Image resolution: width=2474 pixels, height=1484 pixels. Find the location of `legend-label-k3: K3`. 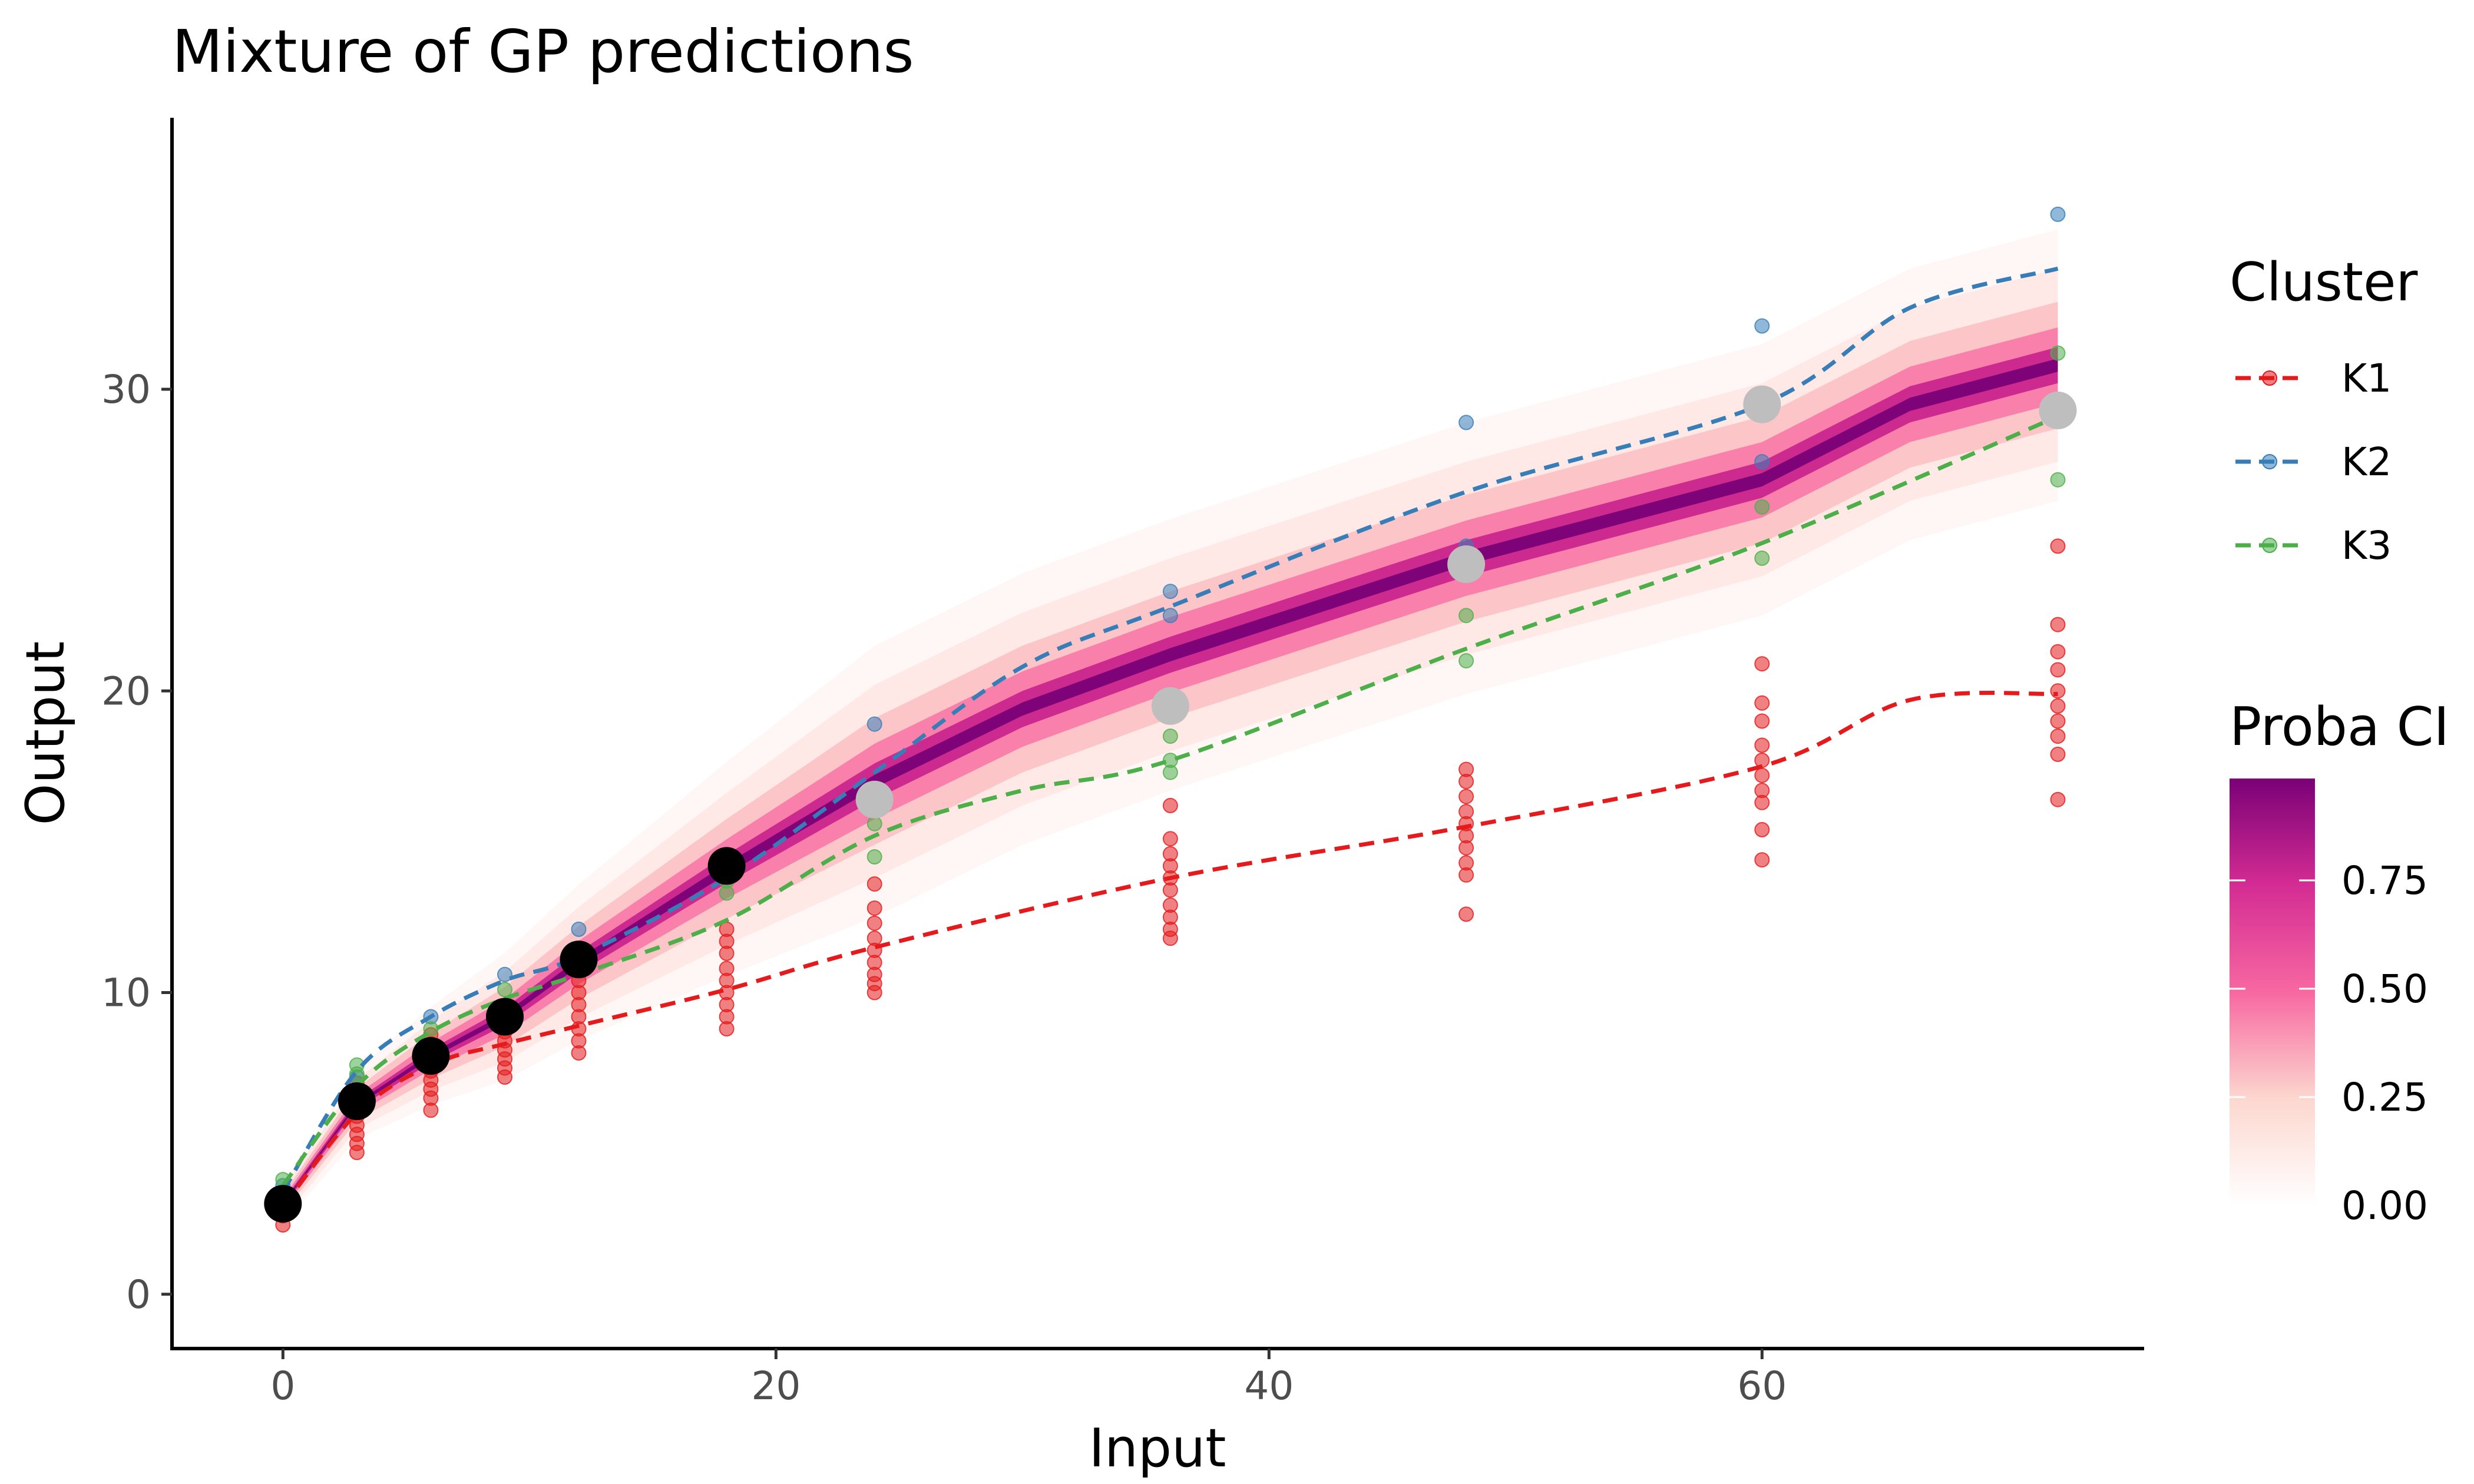

legend-label-k3: K3 is located at coordinates (2366, 545).